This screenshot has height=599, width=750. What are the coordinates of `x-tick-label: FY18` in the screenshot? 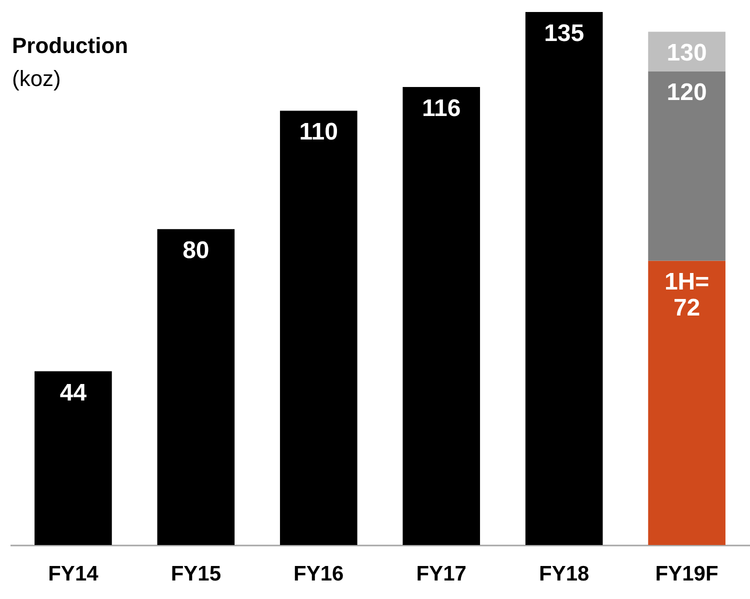 It's located at (564, 574).